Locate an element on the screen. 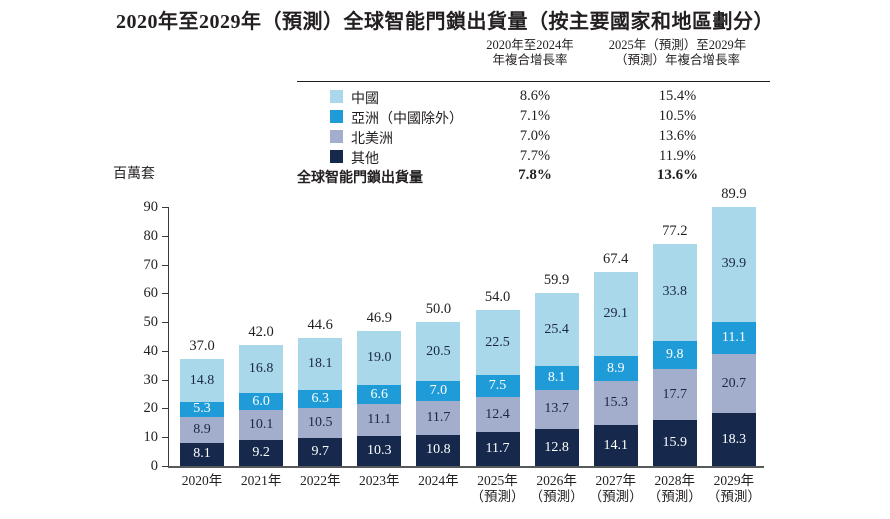 The height and width of the screenshot is (519, 890). bar-segment-北美洲: 10.5 is located at coordinates (320, 423).